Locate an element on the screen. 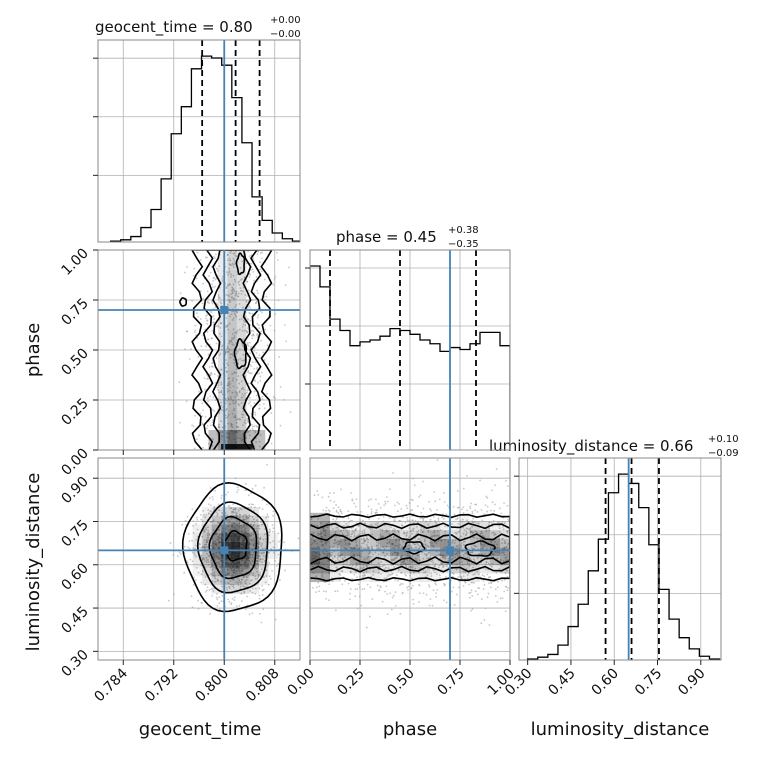 The height and width of the screenshot is (760, 760). hist-outline-p00 is located at coordinates (204, 148).